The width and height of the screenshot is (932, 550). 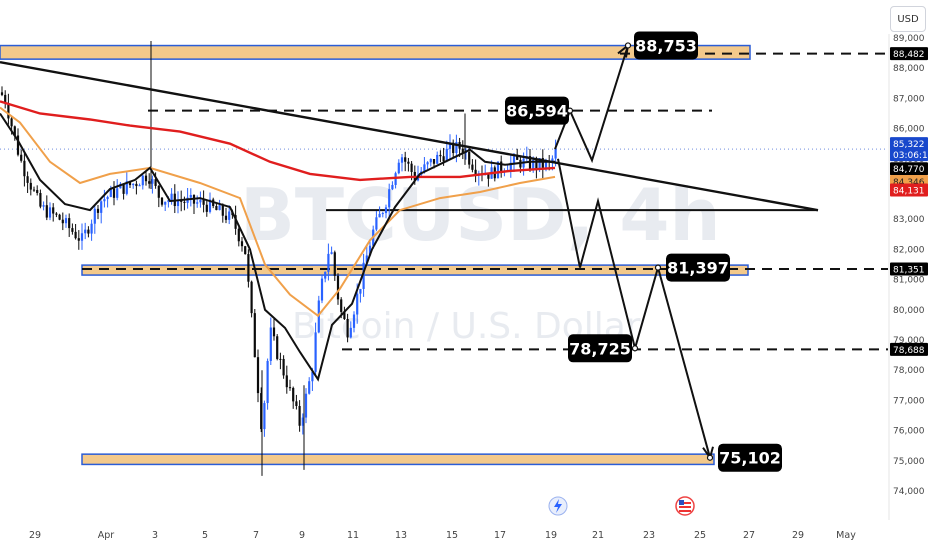 I want to click on price-tick-label: 79,000, so click(x=909, y=341).